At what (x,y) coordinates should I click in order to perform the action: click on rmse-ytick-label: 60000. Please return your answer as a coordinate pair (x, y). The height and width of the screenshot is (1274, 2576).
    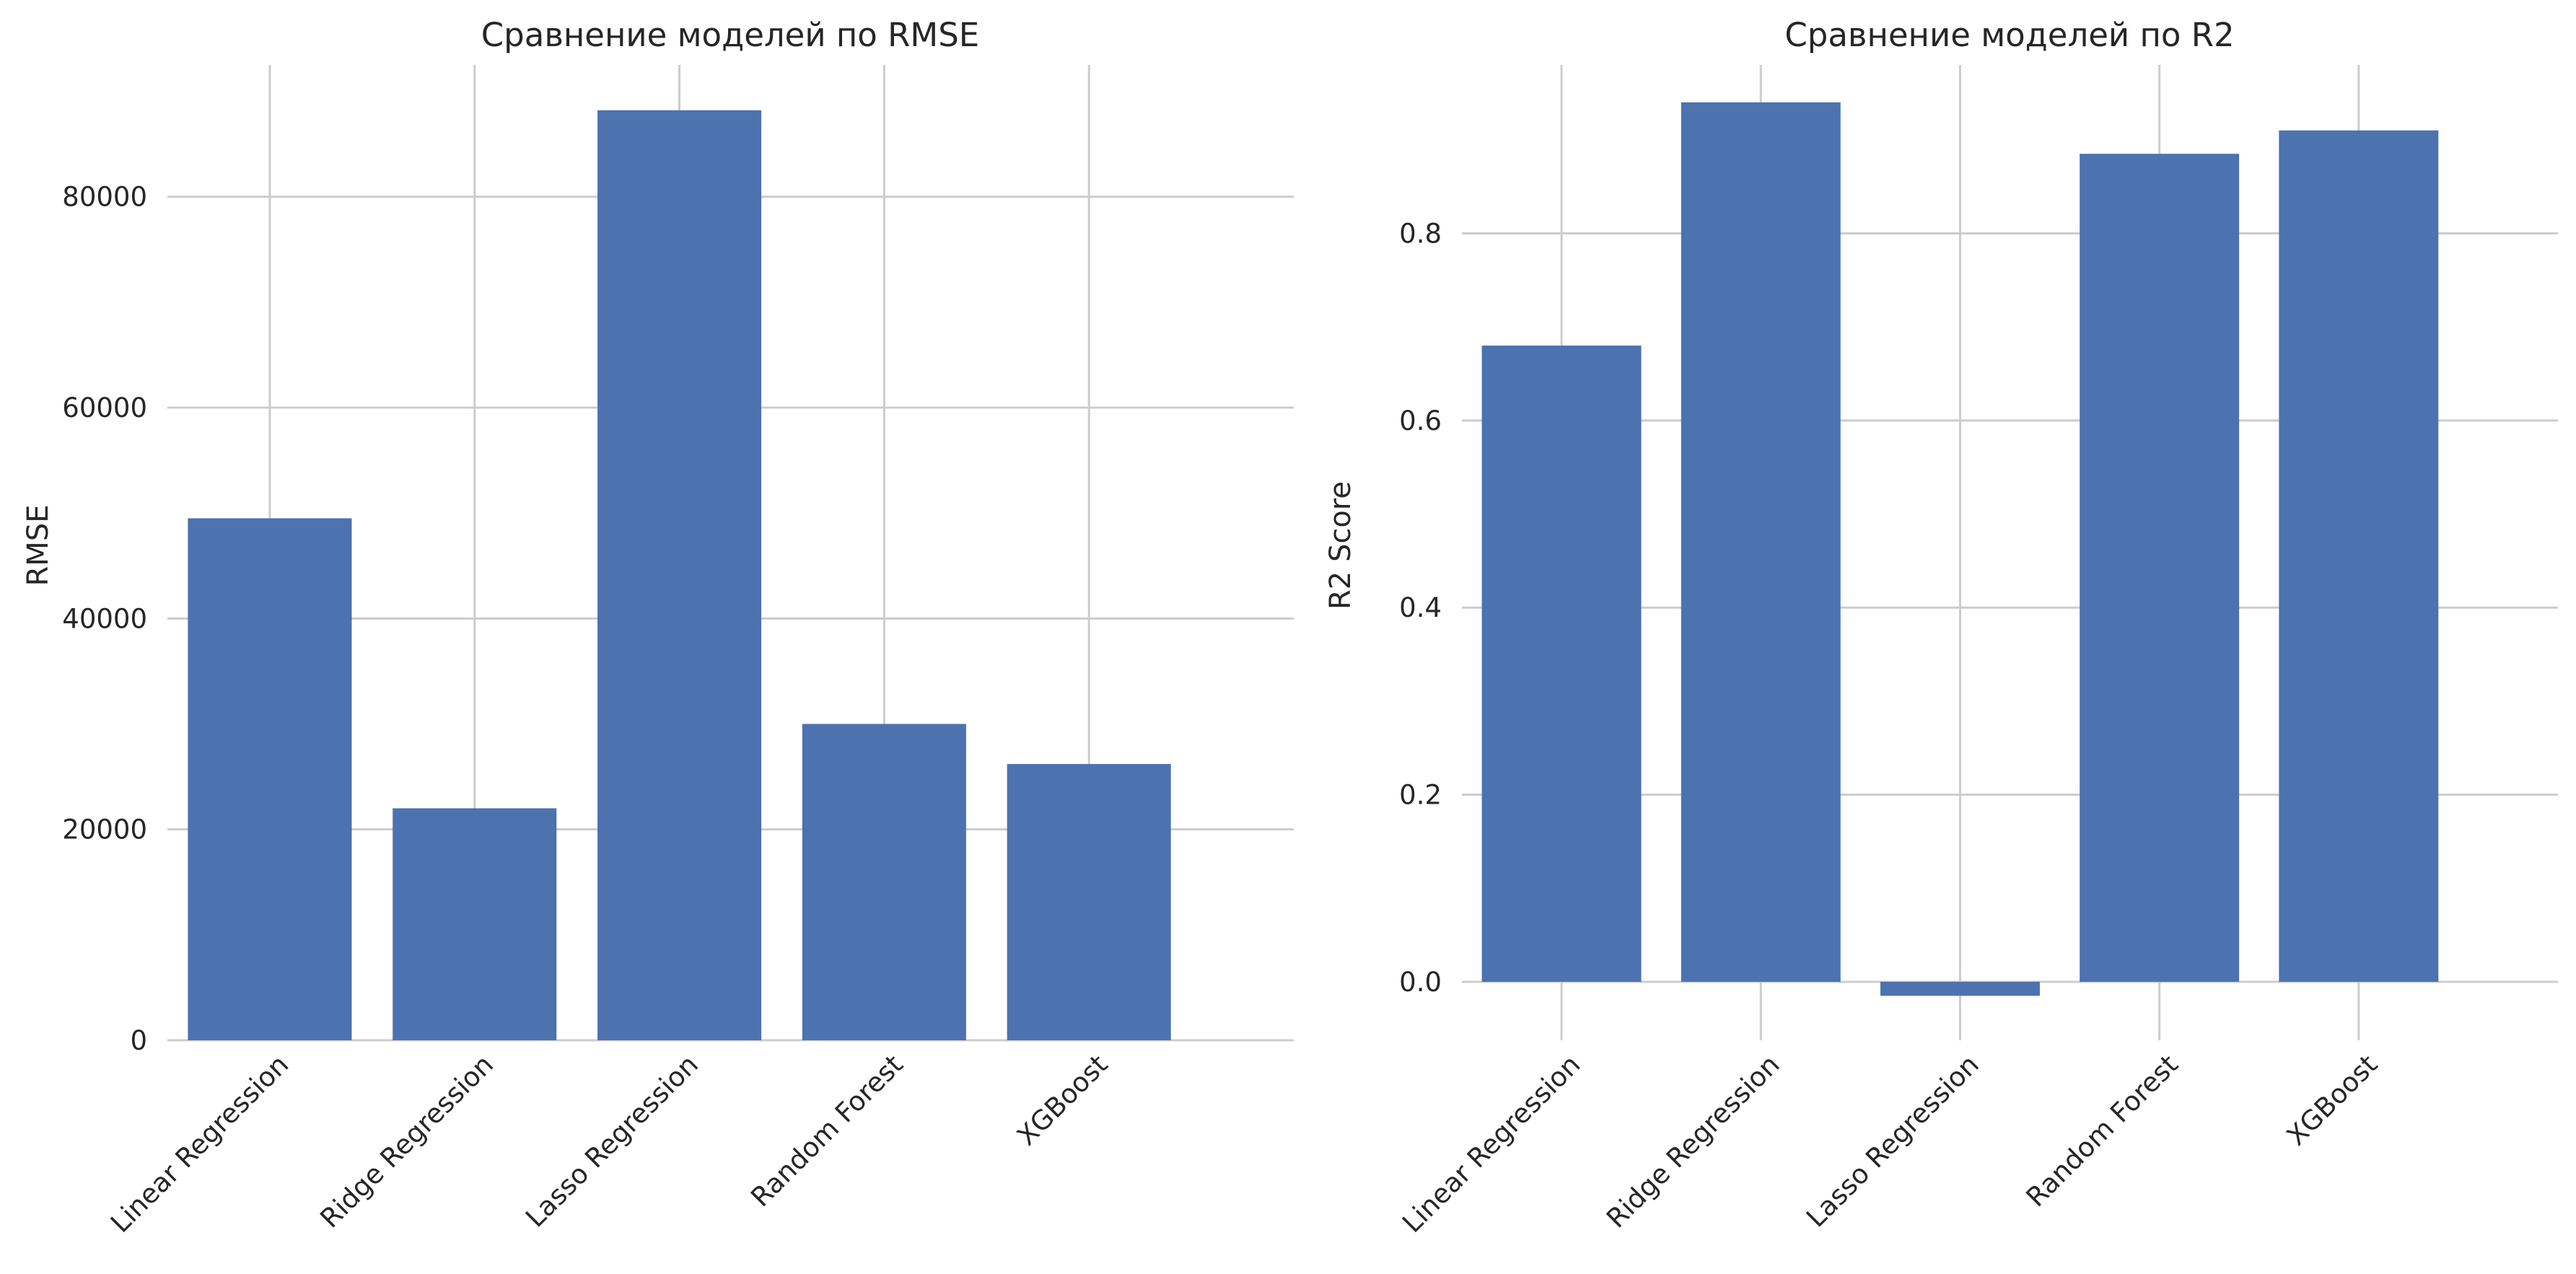
    Looking at the image, I should click on (105, 408).